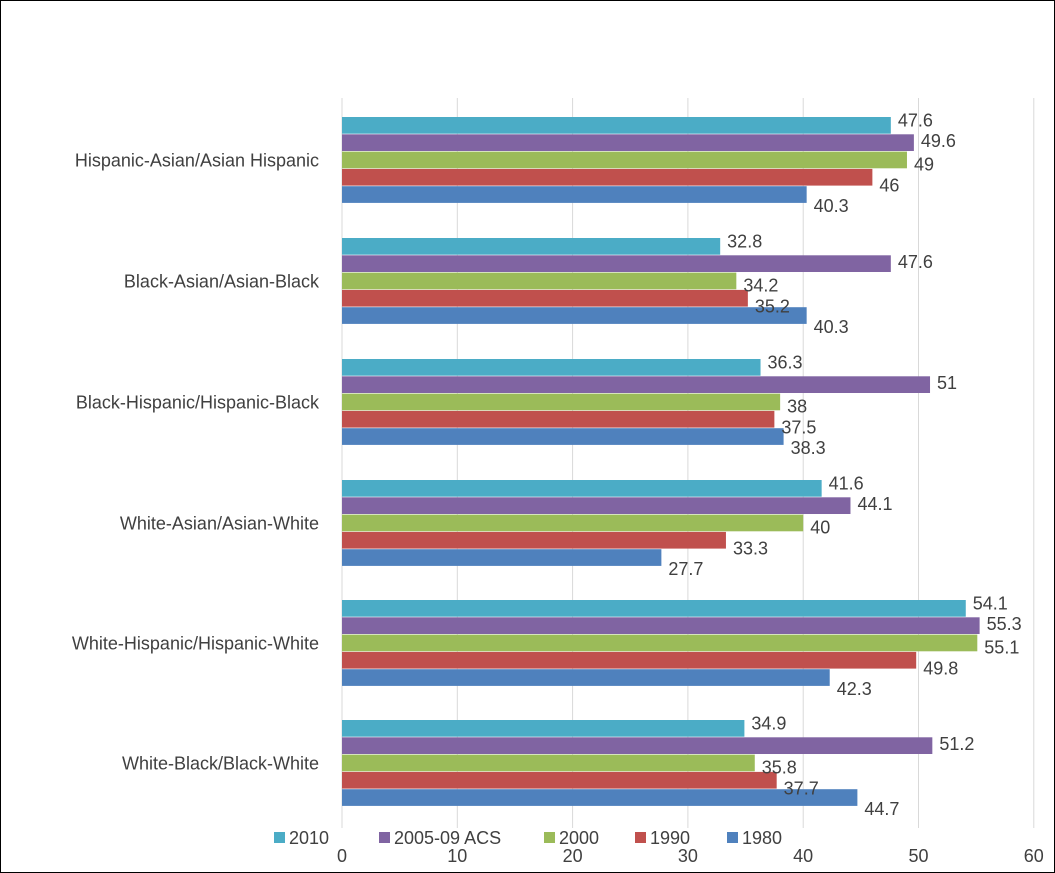  I want to click on x-tick-label: 30, so click(688, 856).